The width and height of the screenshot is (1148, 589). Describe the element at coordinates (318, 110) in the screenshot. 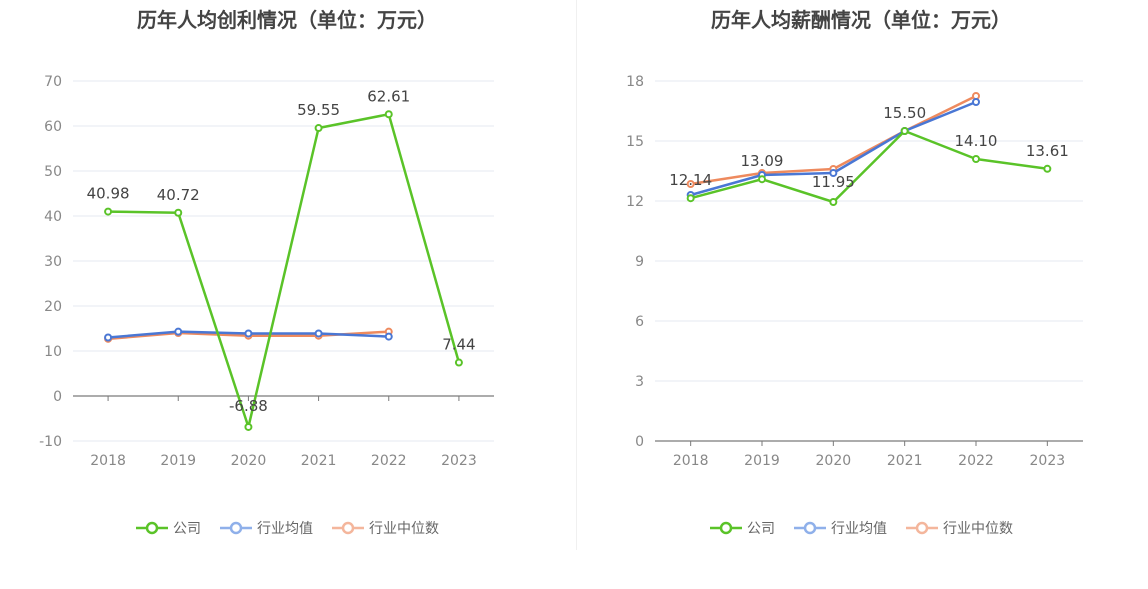

I see `data-label: 59.55` at that location.